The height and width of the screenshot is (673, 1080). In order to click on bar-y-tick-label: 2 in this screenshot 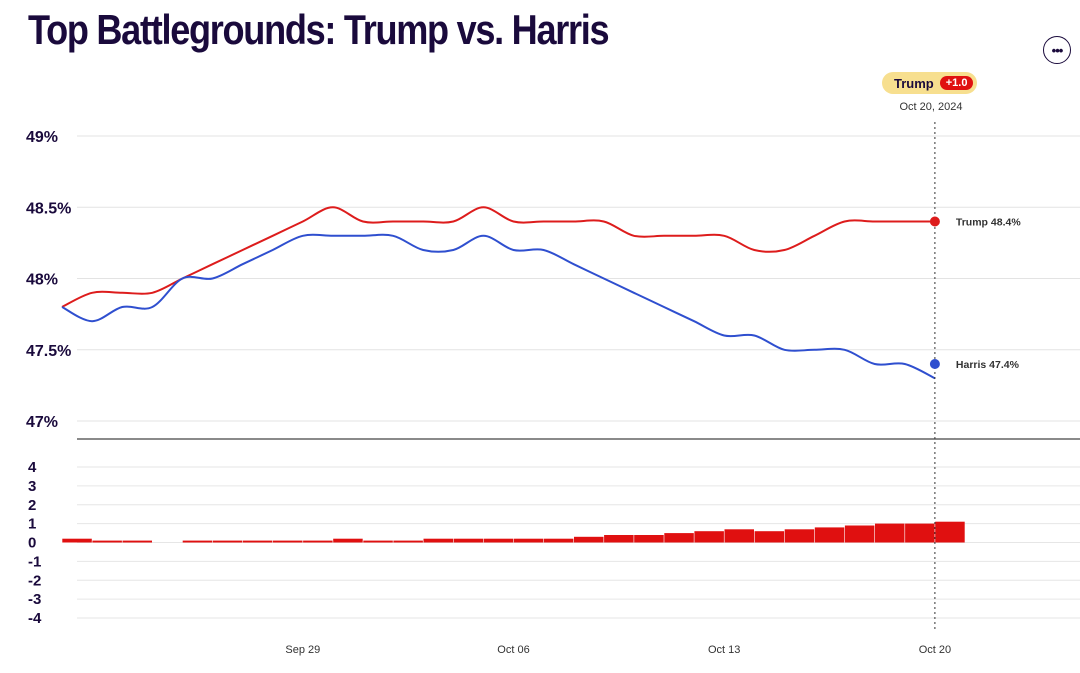, I will do `click(32, 505)`.